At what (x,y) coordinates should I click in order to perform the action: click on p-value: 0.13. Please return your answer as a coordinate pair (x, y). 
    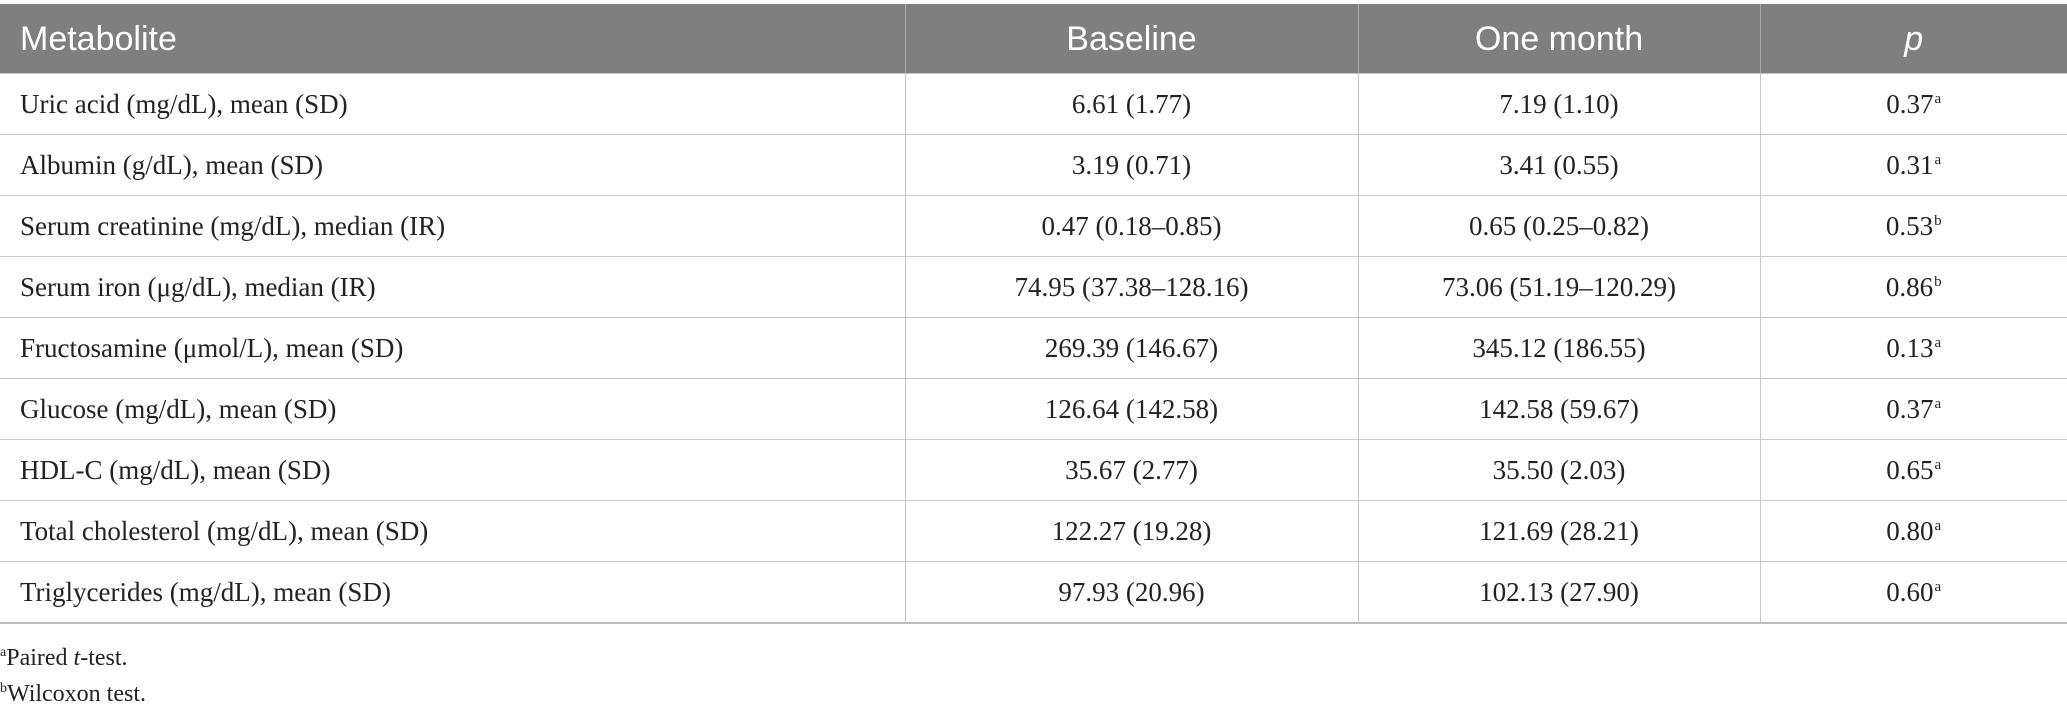
    Looking at the image, I should click on (1910, 347).